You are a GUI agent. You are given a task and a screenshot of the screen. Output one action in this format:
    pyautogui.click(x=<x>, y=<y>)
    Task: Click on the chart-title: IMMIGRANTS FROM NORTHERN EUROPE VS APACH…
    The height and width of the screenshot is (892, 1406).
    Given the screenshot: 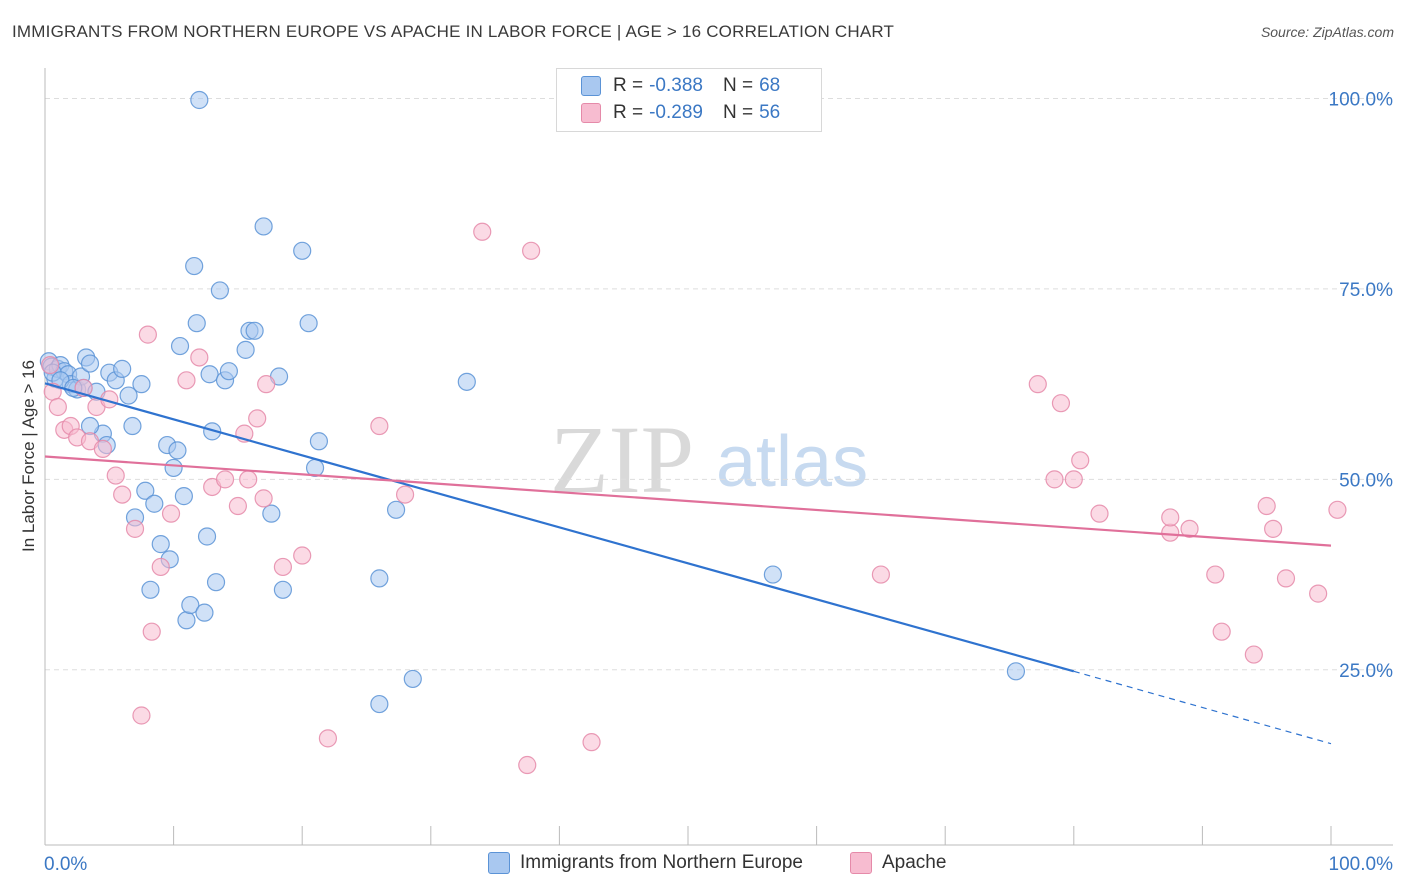 What is the action you would take?
    pyautogui.click(x=453, y=31)
    